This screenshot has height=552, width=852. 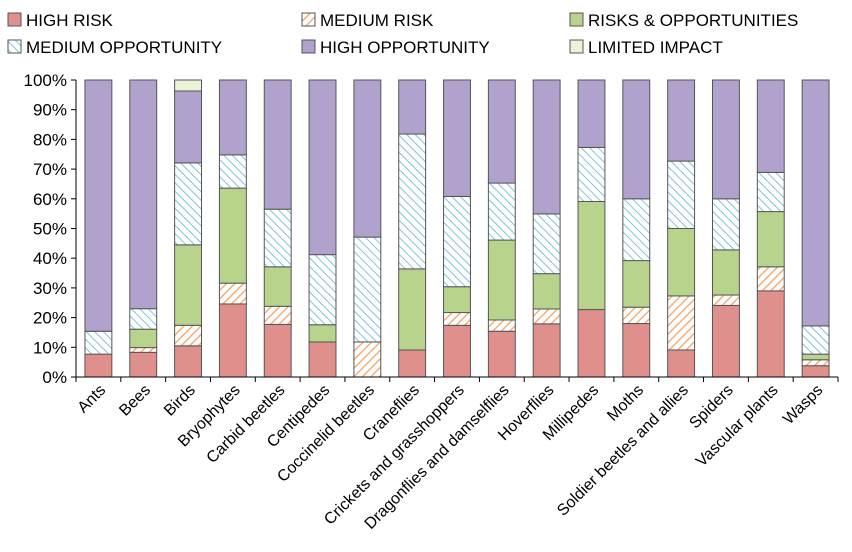 I want to click on bar-segment-centipedes-high-opportunity, so click(x=322, y=167).